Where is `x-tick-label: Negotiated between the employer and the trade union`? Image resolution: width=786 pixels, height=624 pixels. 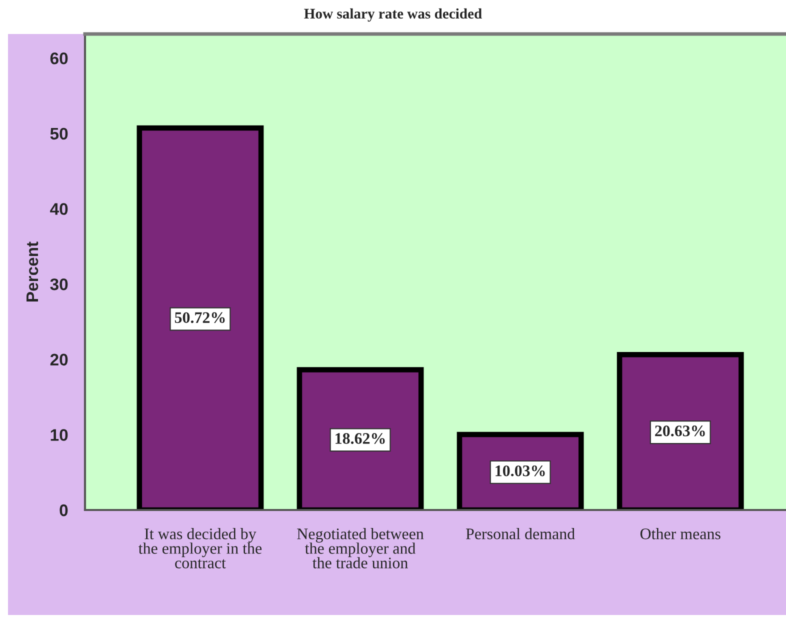
x-tick-label: Negotiated between the employer and the trade union is located at coordinates (360, 548).